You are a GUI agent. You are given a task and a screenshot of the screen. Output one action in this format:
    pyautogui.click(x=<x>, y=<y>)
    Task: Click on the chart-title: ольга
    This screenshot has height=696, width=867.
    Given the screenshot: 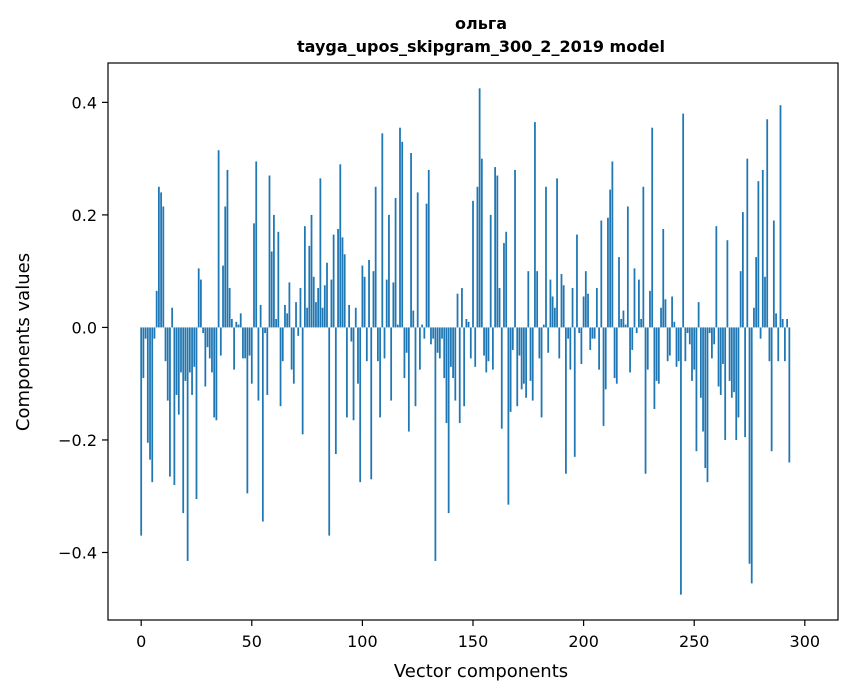 What is the action you would take?
    pyautogui.click(x=481, y=23)
    